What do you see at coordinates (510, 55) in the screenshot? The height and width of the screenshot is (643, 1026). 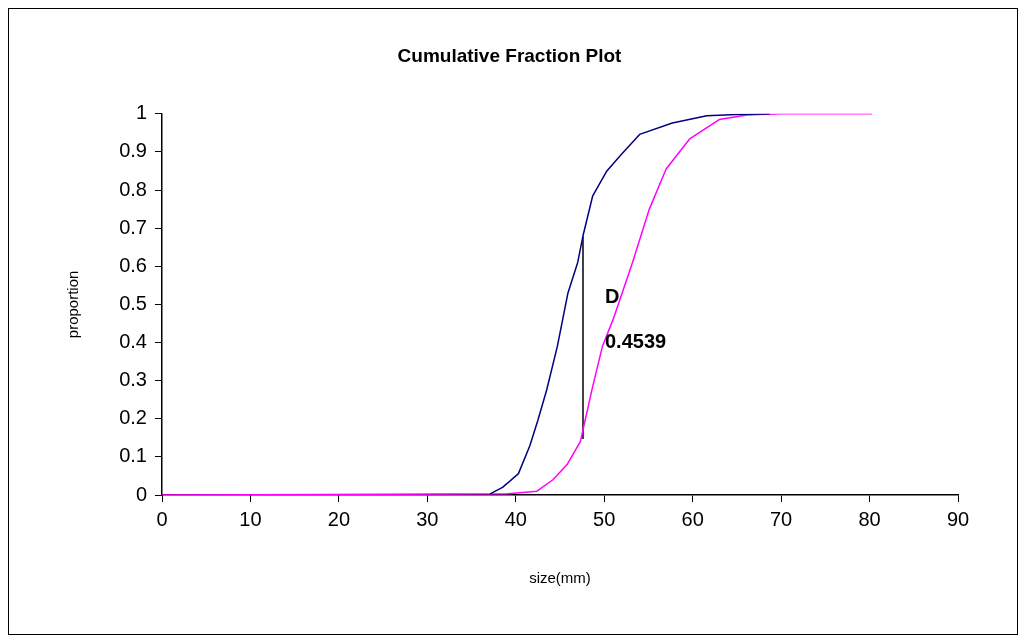 I see `chart-title: Cumulative Fraction Plot` at bounding box center [510, 55].